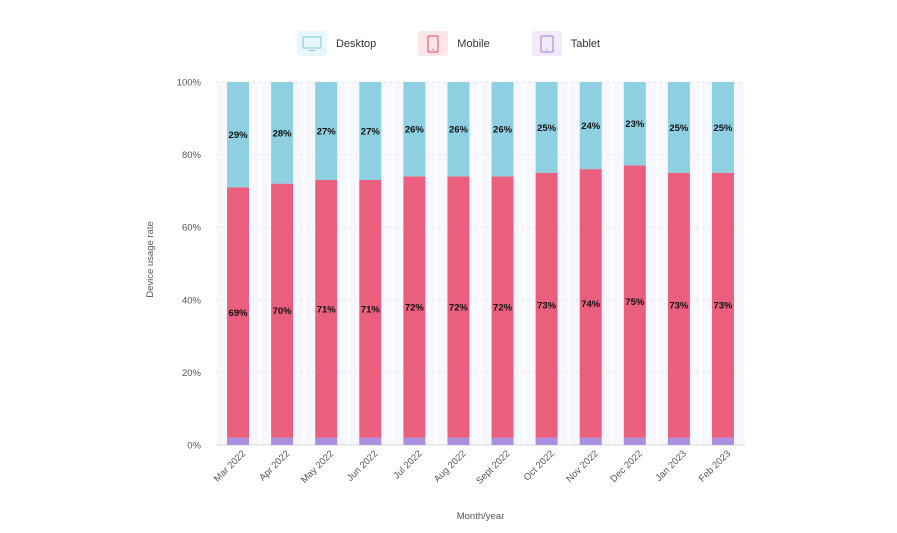 The height and width of the screenshot is (533, 897). Describe the element at coordinates (626, 466) in the screenshot. I see `x-tick-label: Dec 2022` at that location.